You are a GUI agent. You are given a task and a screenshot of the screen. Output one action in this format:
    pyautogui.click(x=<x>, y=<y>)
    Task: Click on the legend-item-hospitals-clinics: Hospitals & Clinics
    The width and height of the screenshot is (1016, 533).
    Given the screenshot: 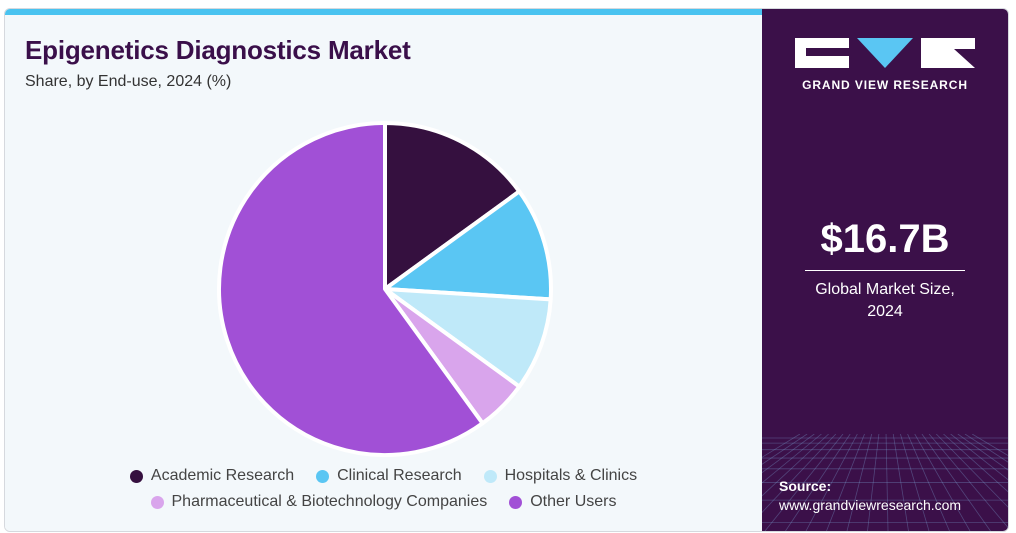 What is the action you would take?
    pyautogui.click(x=560, y=476)
    